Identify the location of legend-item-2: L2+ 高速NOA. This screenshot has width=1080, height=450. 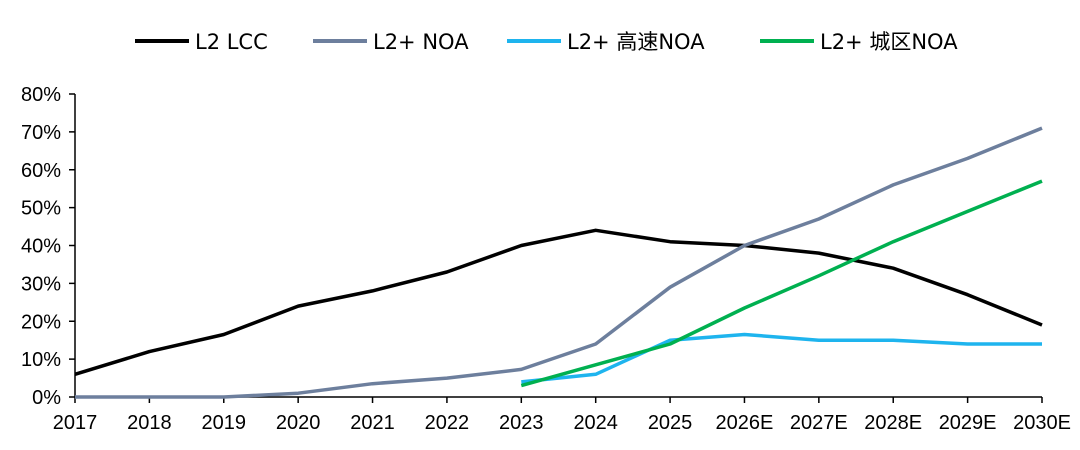
(606, 42).